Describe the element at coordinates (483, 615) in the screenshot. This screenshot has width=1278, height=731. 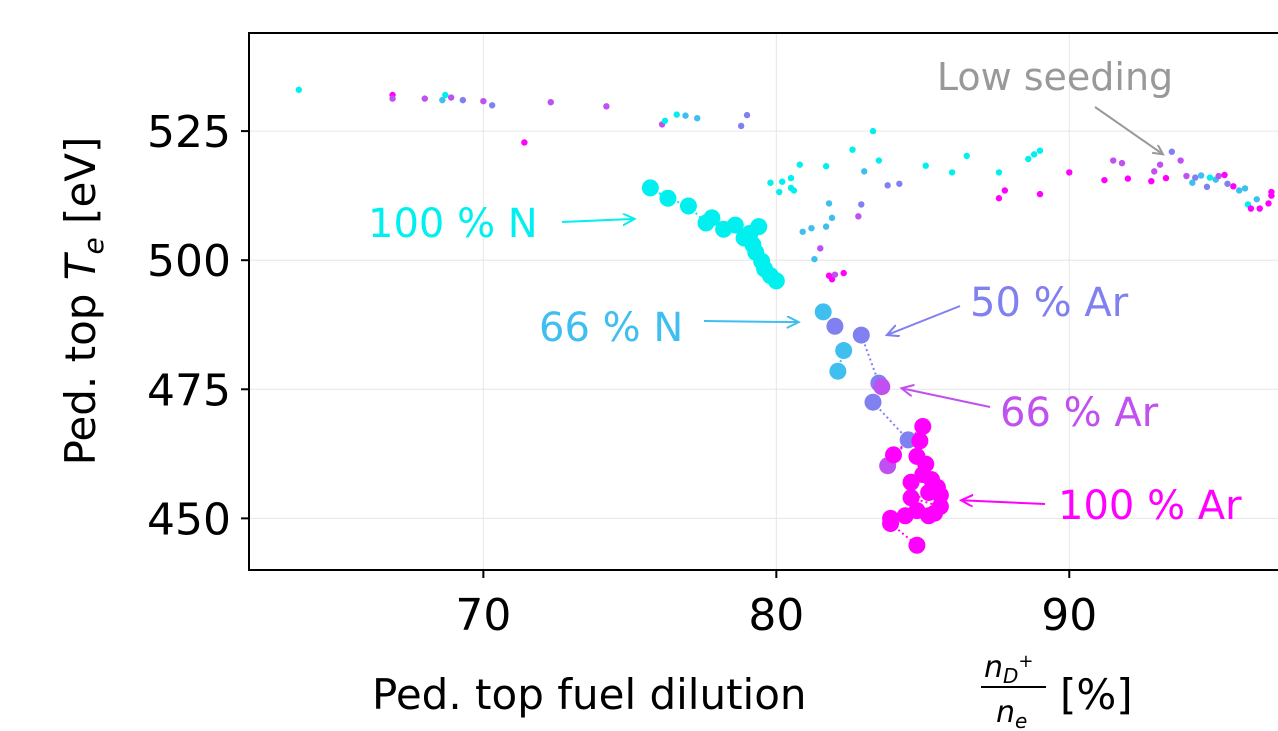
I see `x-tick-label-0: 70` at that location.